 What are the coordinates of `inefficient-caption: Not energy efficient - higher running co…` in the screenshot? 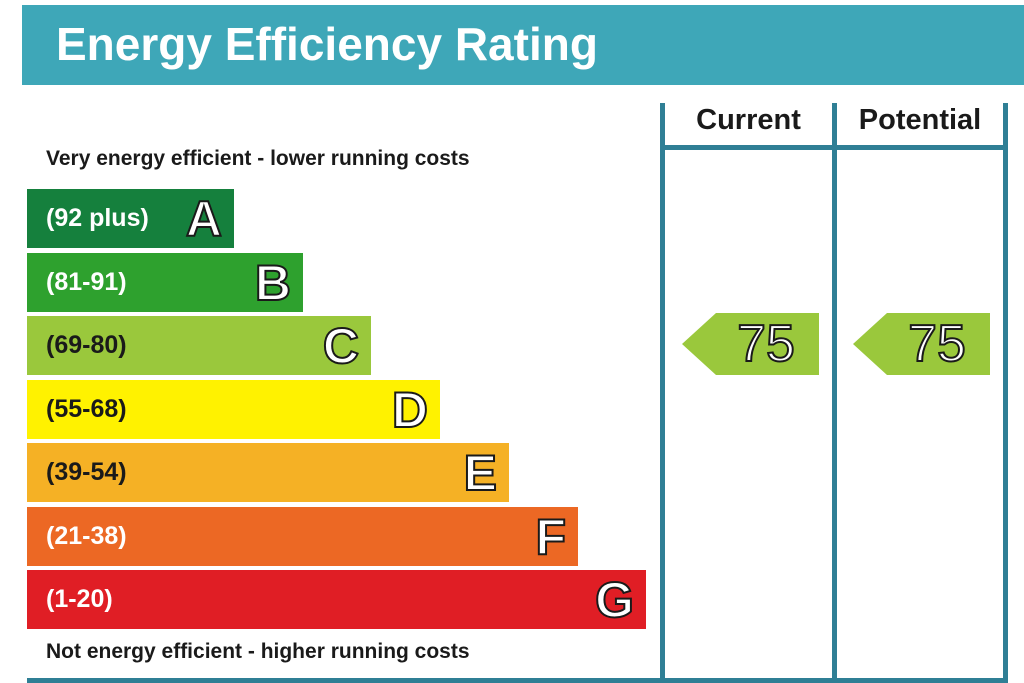 It's located at (258, 651).